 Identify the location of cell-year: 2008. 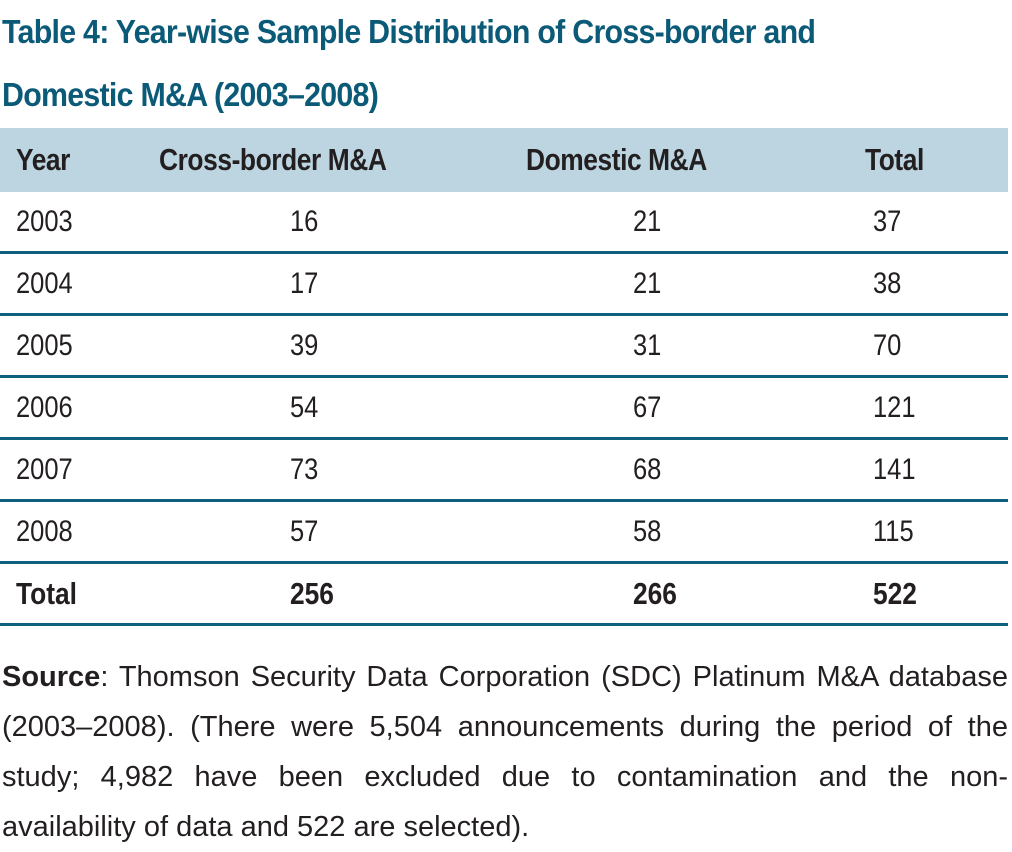
(44, 531).